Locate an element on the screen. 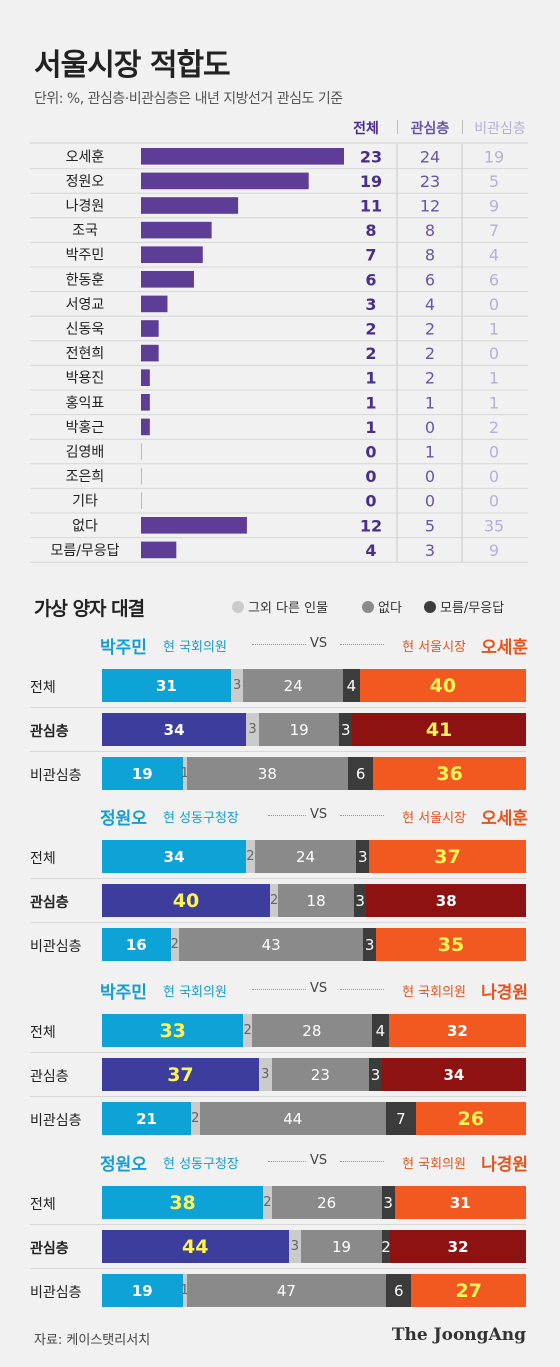  stacked-bar: 31 3 24 4 40 is located at coordinates (314, 685).